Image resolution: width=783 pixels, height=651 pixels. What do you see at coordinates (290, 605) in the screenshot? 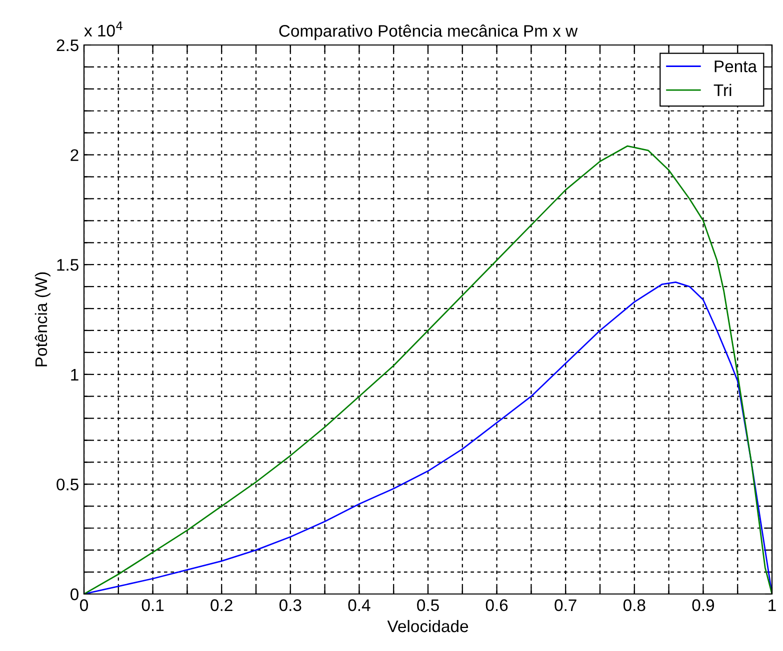
I see `x-tick-label: 0.3` at bounding box center [290, 605].